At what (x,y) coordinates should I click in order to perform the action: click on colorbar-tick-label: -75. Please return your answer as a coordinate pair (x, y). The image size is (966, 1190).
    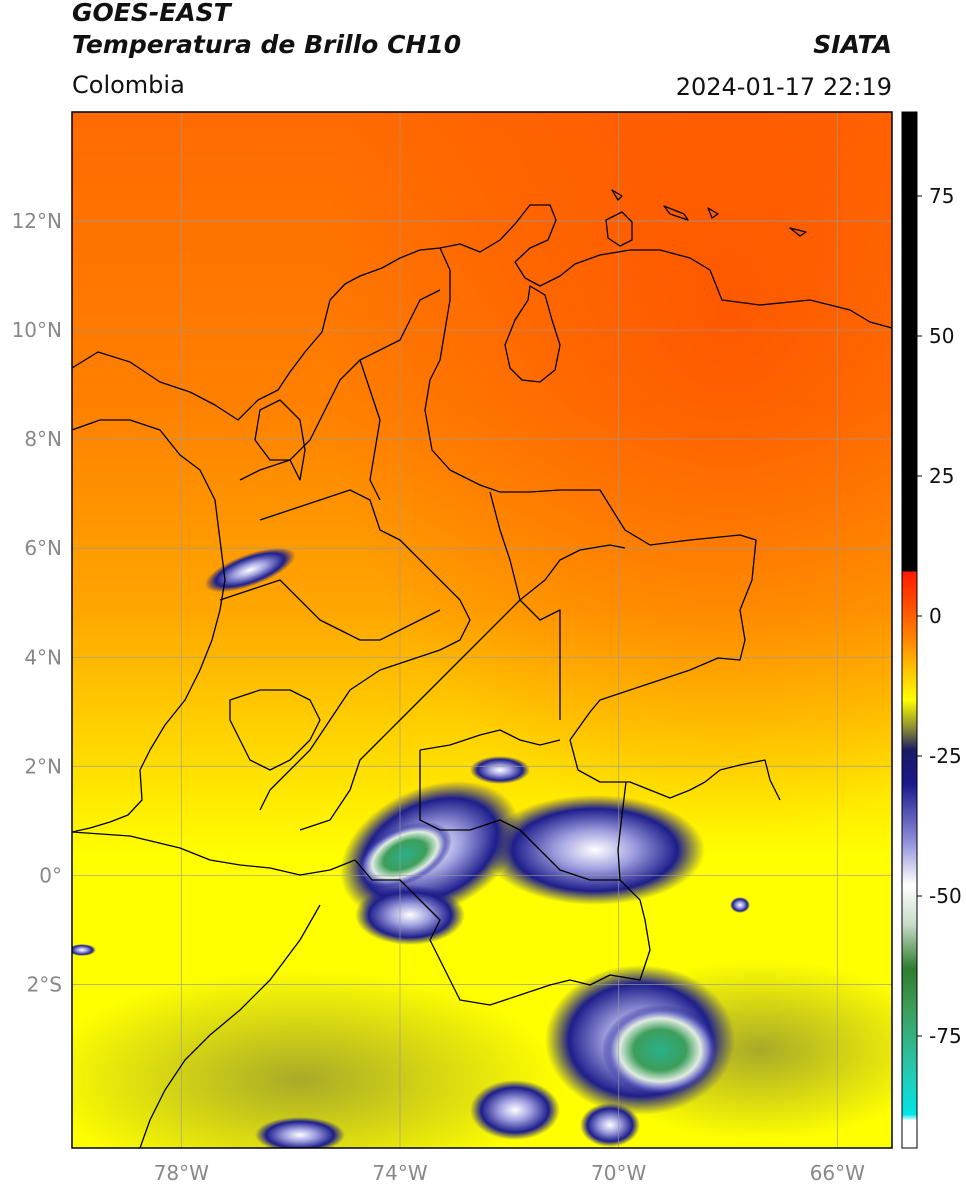
    Looking at the image, I should click on (945, 1036).